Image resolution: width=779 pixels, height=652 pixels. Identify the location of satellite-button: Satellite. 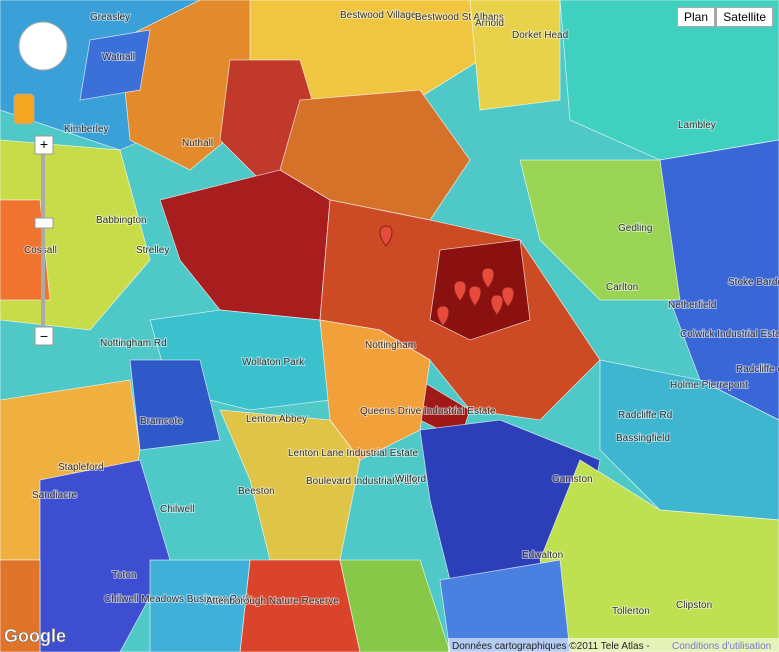
(744, 17).